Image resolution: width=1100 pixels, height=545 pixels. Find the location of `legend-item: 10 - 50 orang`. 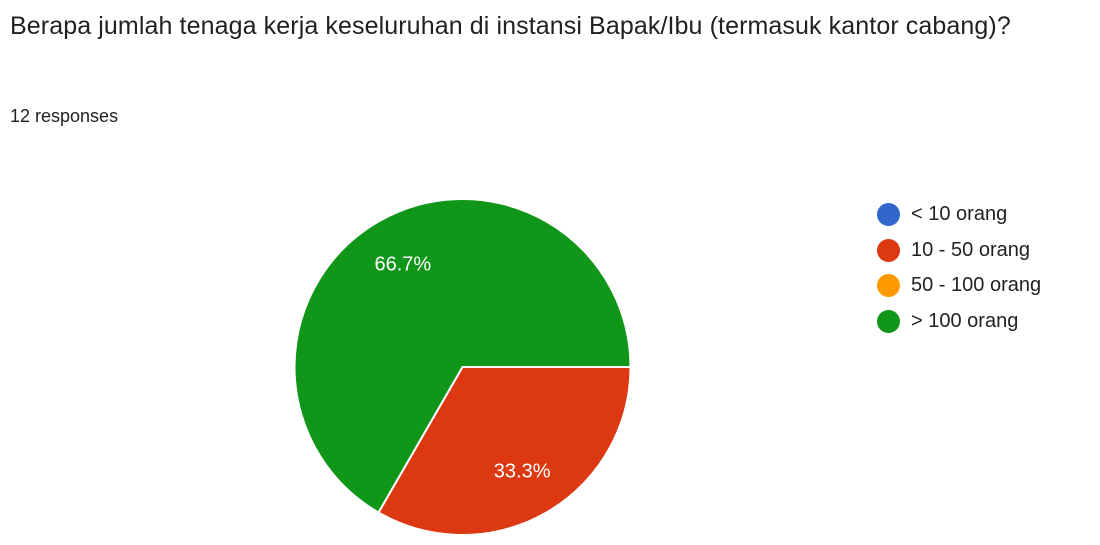

legend-item: 10 - 50 orang is located at coordinates (959, 251).